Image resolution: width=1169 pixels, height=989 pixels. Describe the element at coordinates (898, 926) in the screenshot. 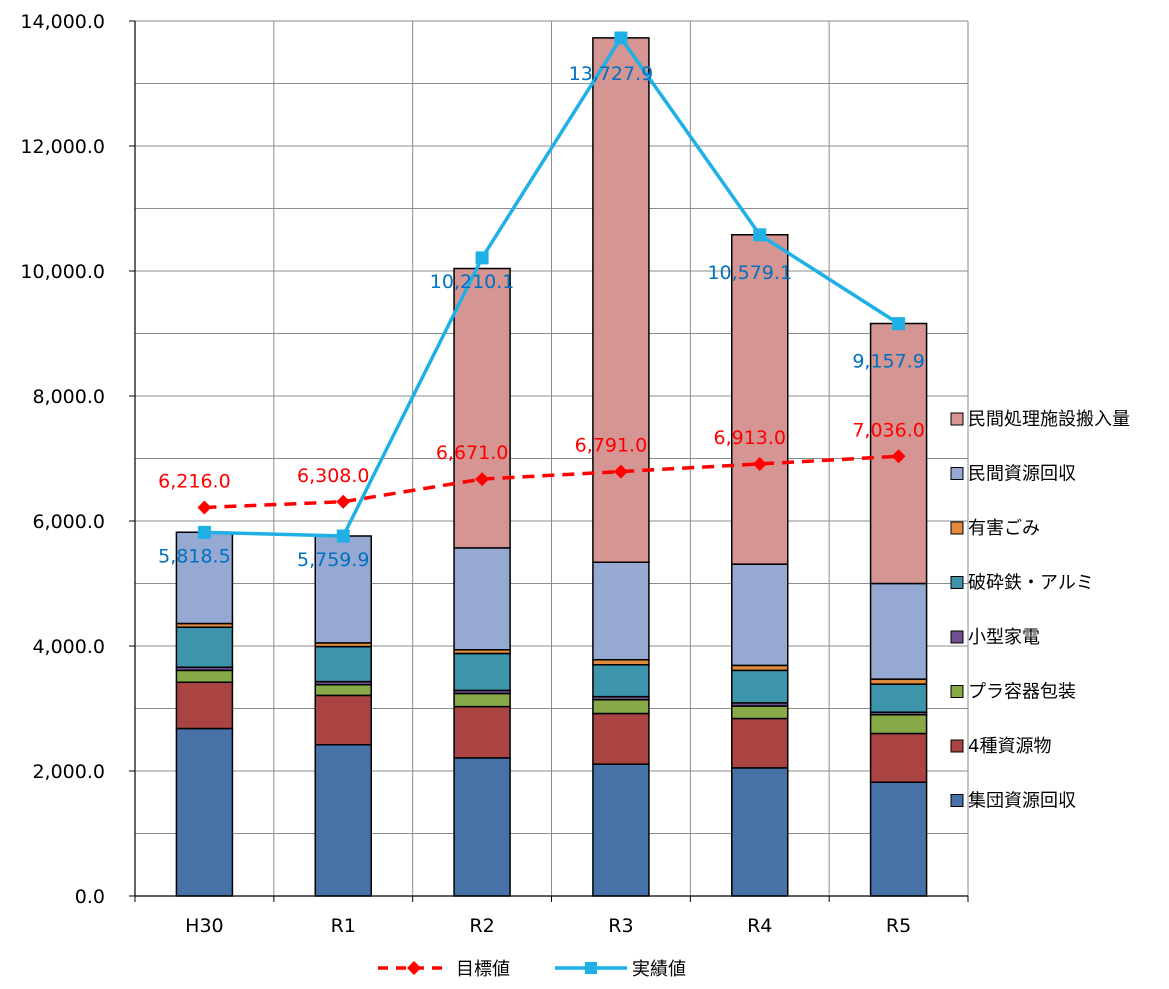

I see `x-tick-label: R5` at that location.